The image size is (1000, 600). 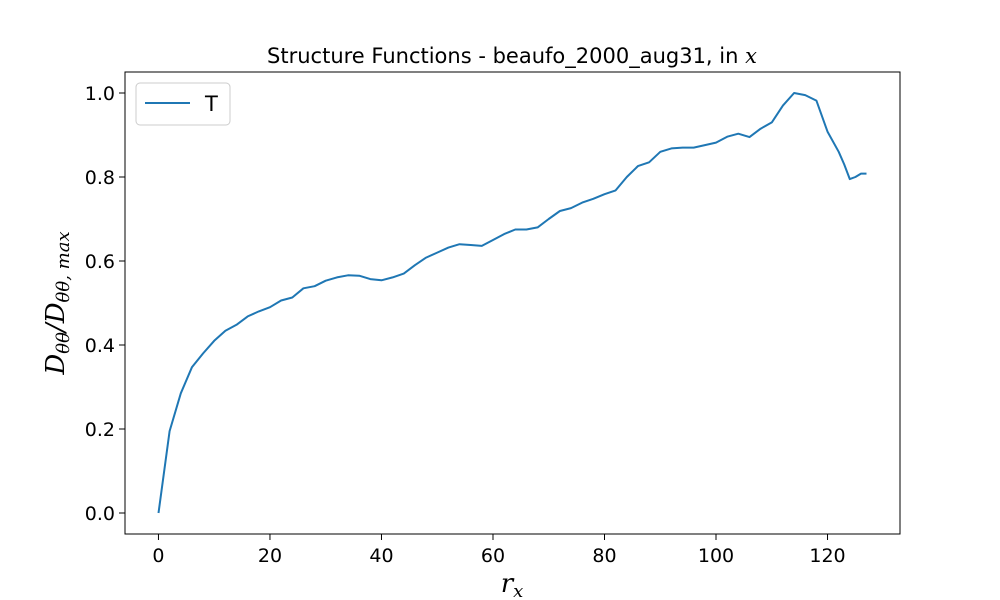 I want to click on x-axis-label-main: r, so click(x=508, y=584).